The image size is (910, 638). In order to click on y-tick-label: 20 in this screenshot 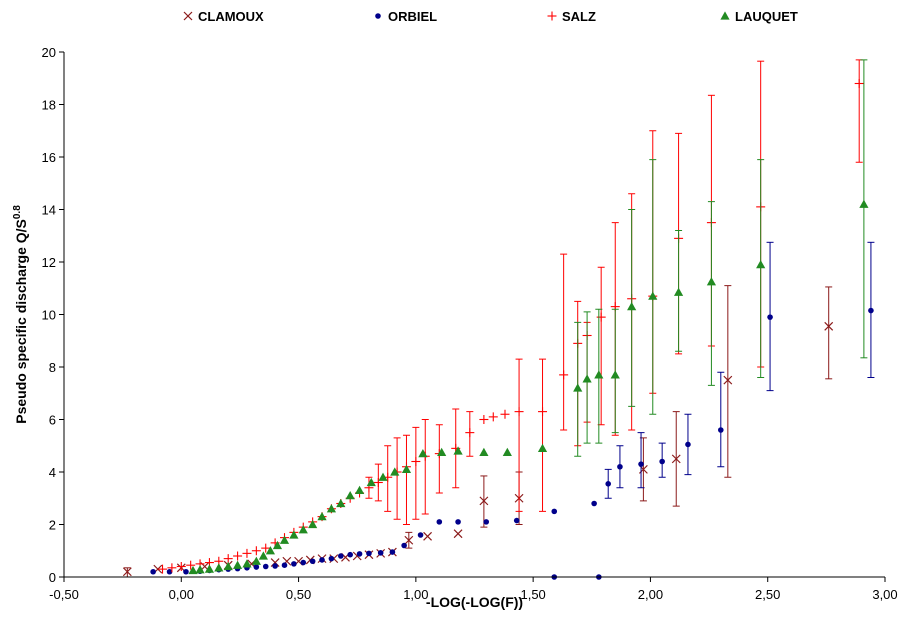, I will do `click(49, 52)`.